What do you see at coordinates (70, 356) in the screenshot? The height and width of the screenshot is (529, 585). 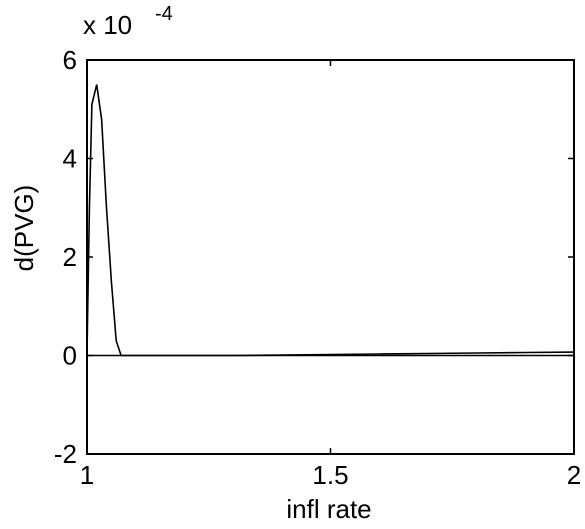 I see `y-tick-label: 0` at bounding box center [70, 356].